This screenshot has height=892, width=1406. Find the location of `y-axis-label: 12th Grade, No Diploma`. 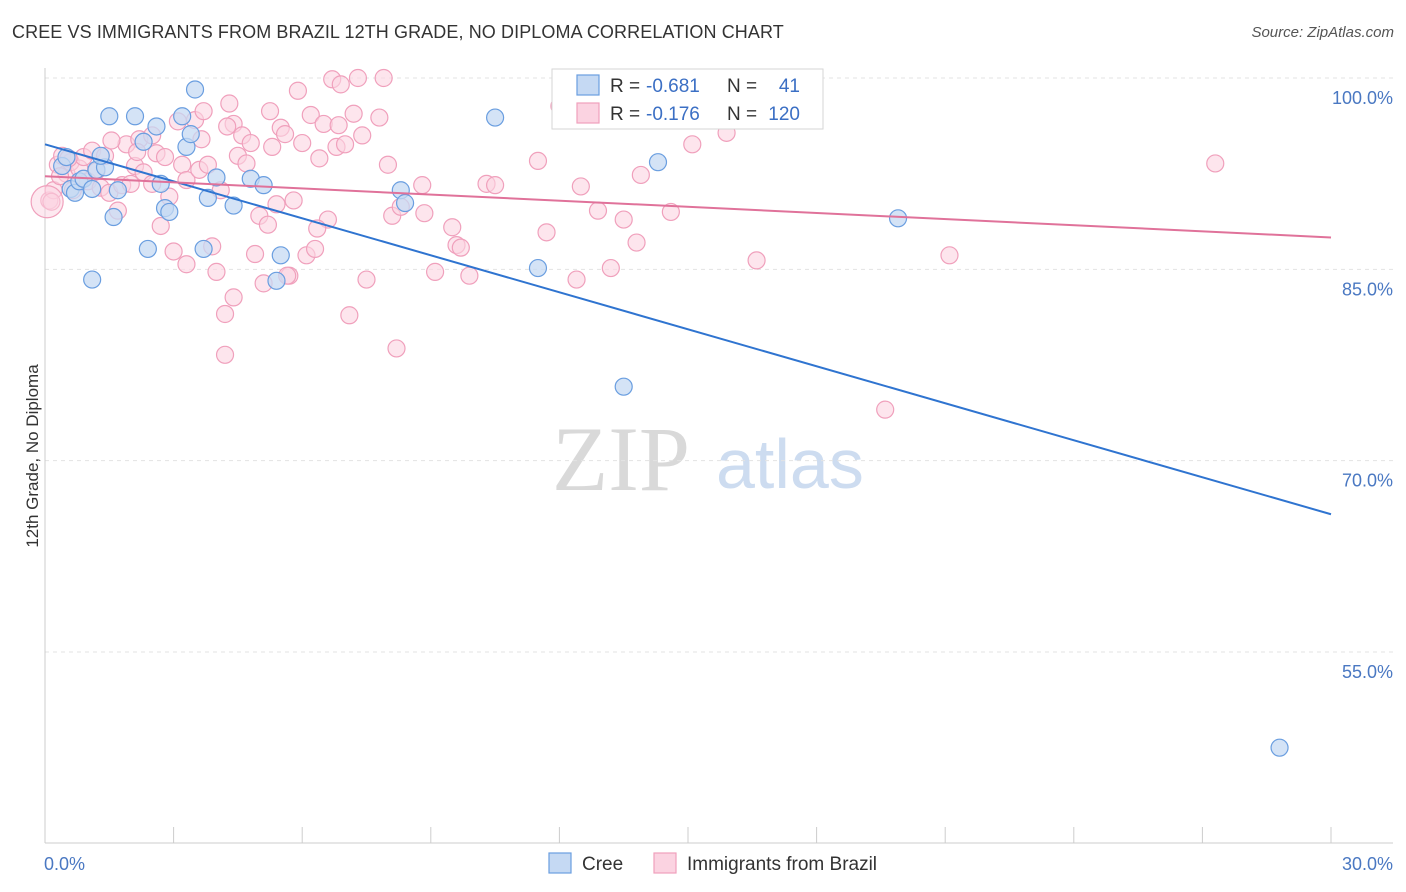

y-axis-label: 12th Grade, No Diploma is located at coordinates (32, 456).